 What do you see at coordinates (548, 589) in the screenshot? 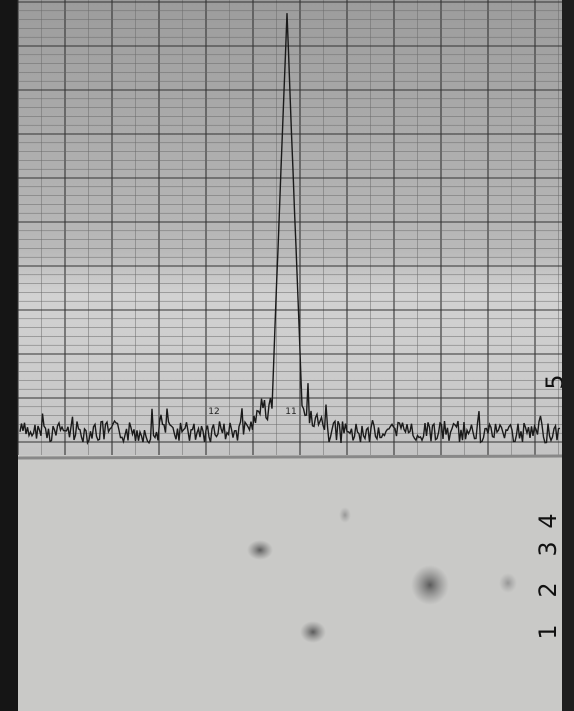
I see `lane-label: 2` at bounding box center [548, 589].